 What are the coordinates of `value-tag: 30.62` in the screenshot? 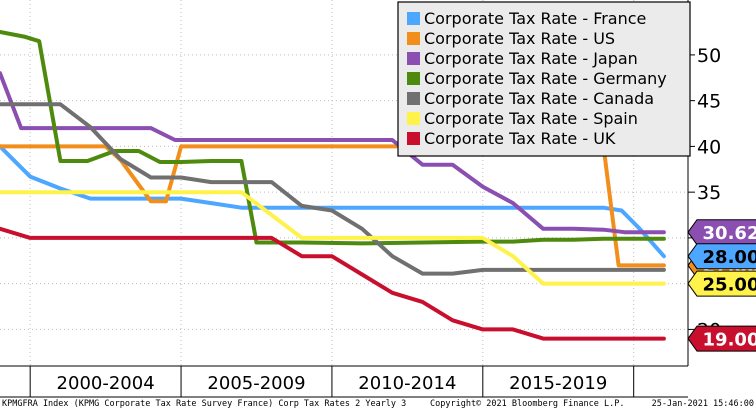 It's located at (721, 232).